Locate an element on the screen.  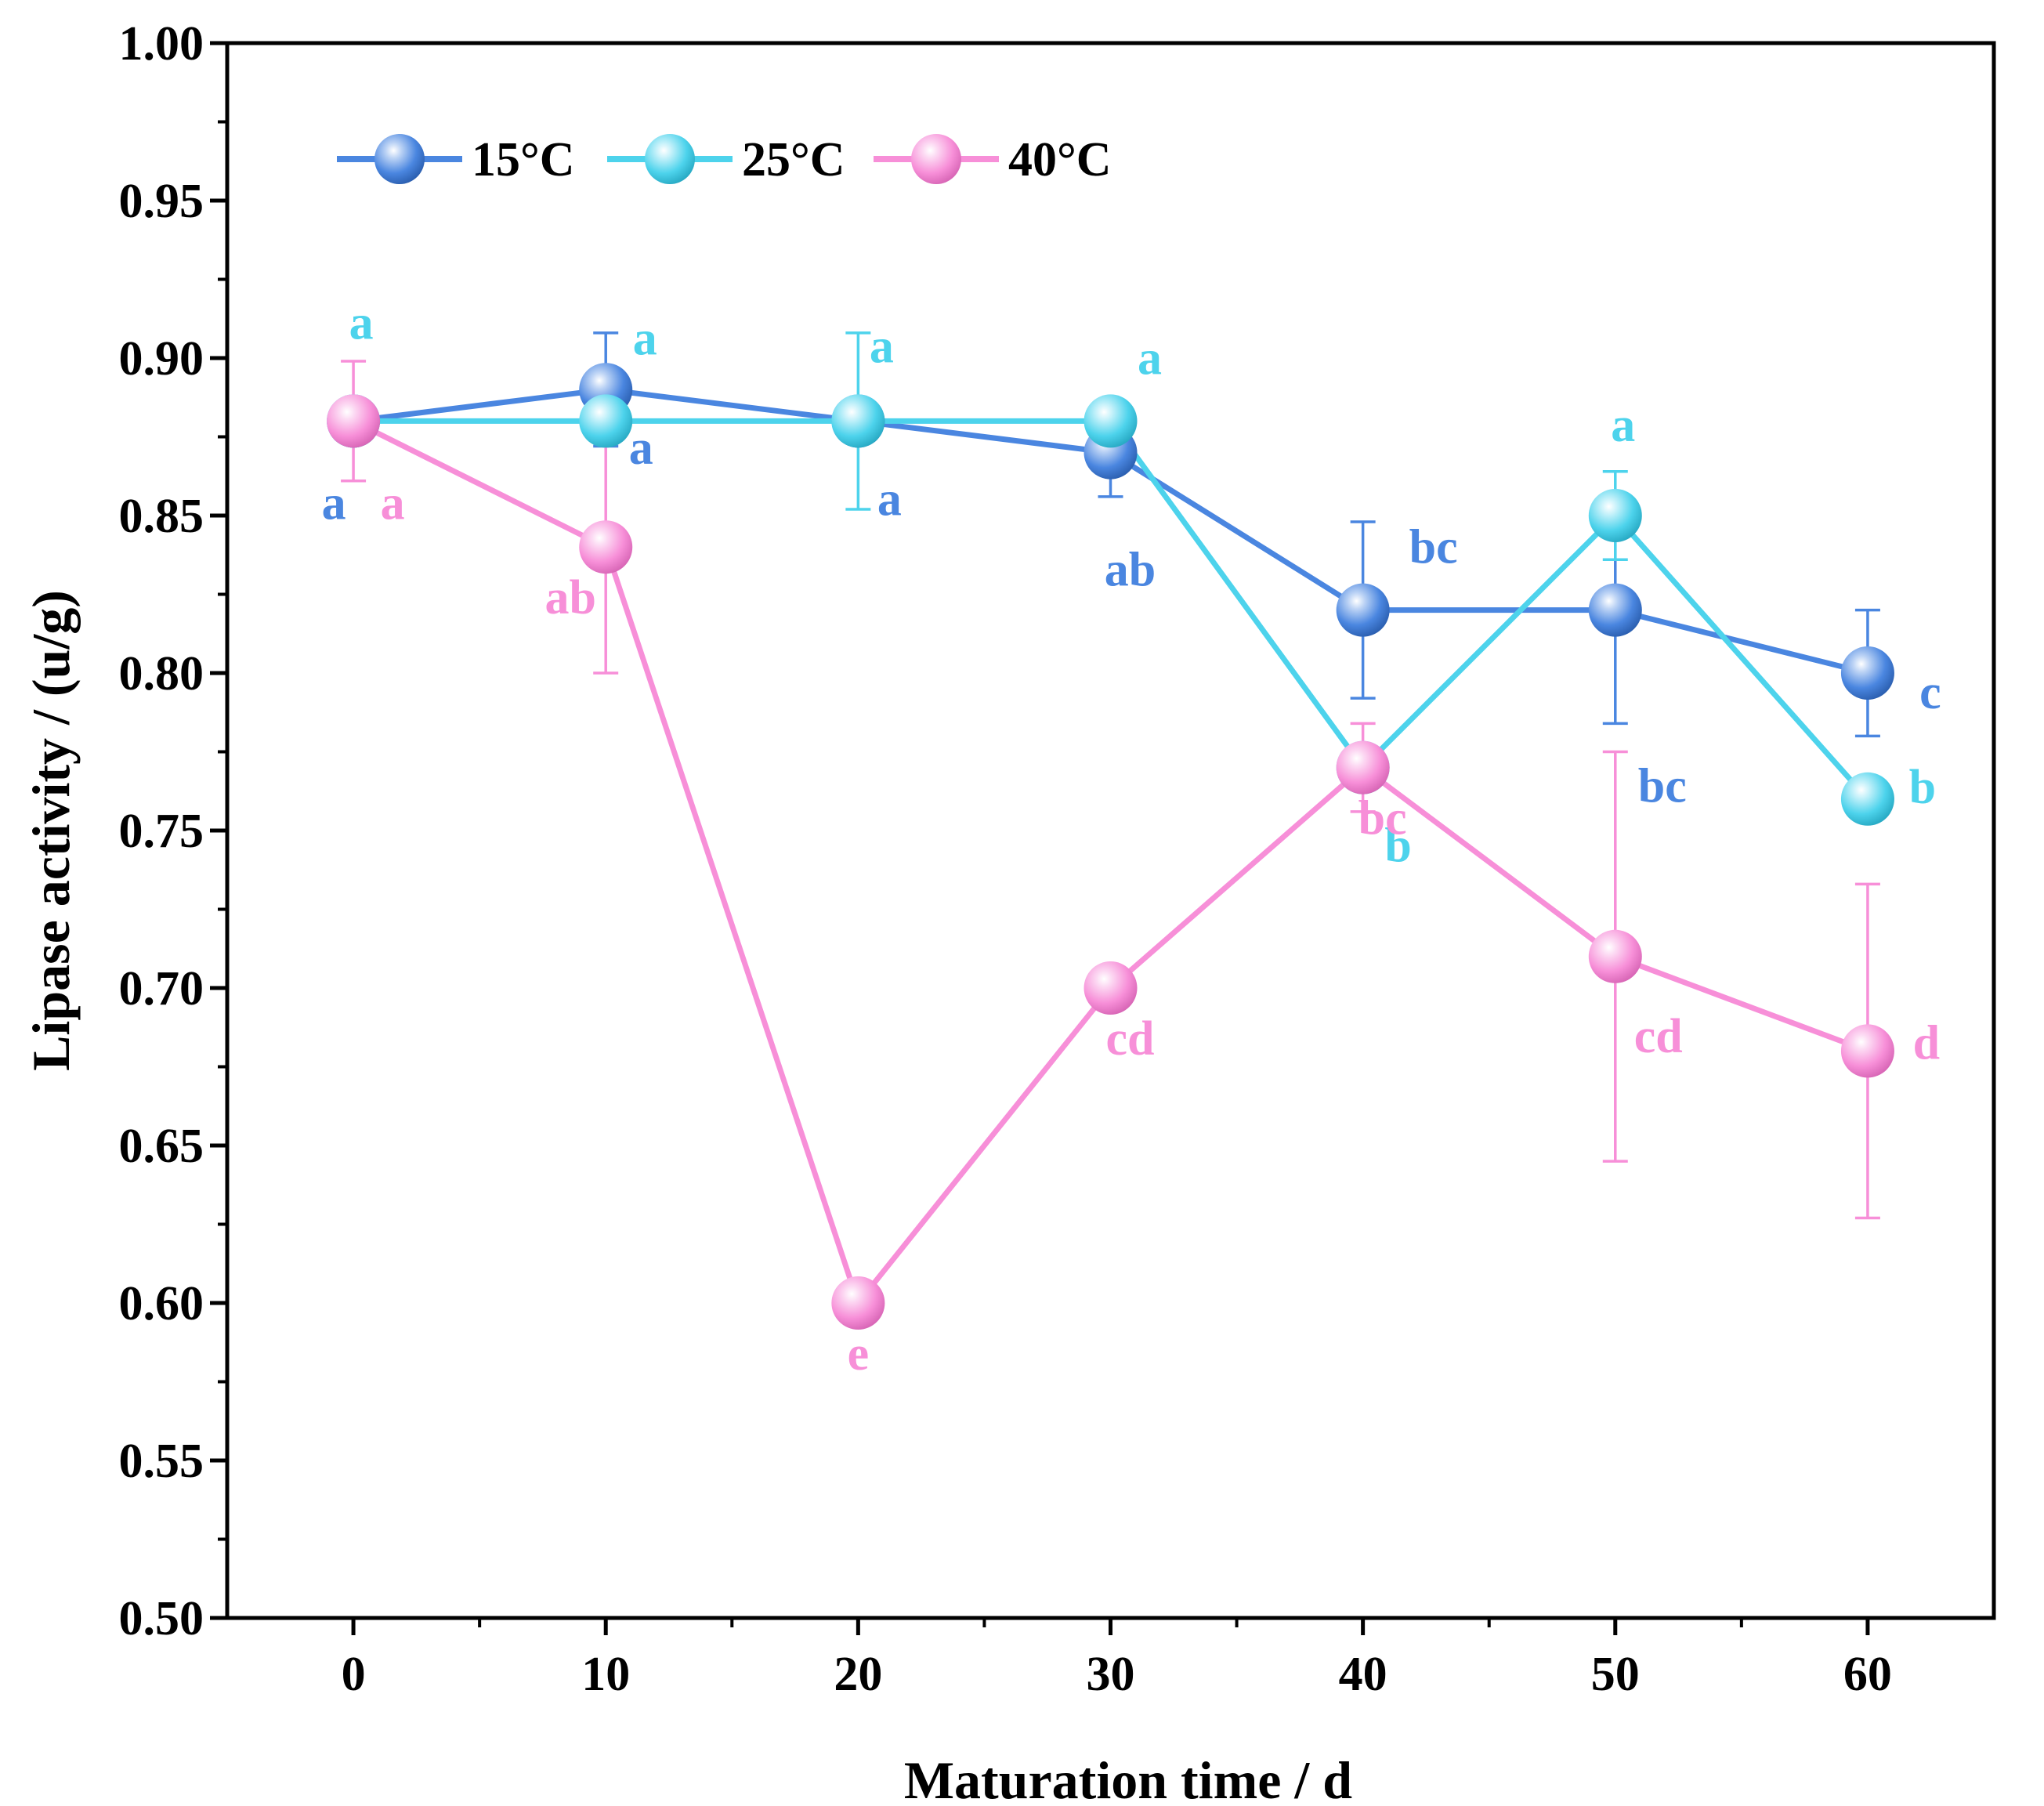
y-tick-label: 0.95 is located at coordinates (161, 202).